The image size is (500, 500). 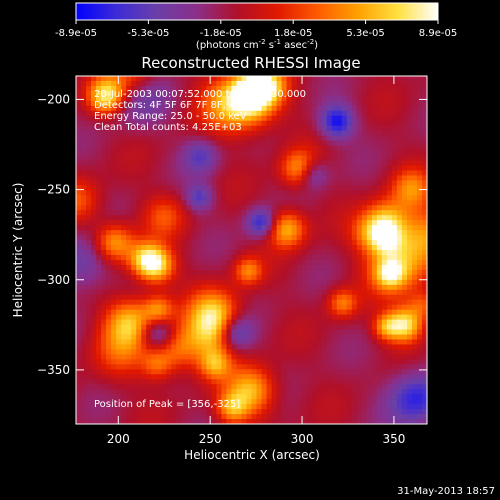 What do you see at coordinates (18, 250) in the screenshot?
I see `y-axis-label: Heliocentric Y (arcsec)` at bounding box center [18, 250].